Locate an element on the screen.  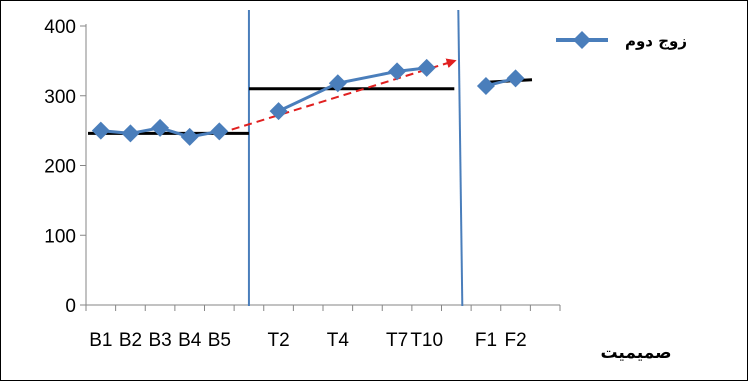
x-tick-label: F2 is located at coordinates (515, 340).